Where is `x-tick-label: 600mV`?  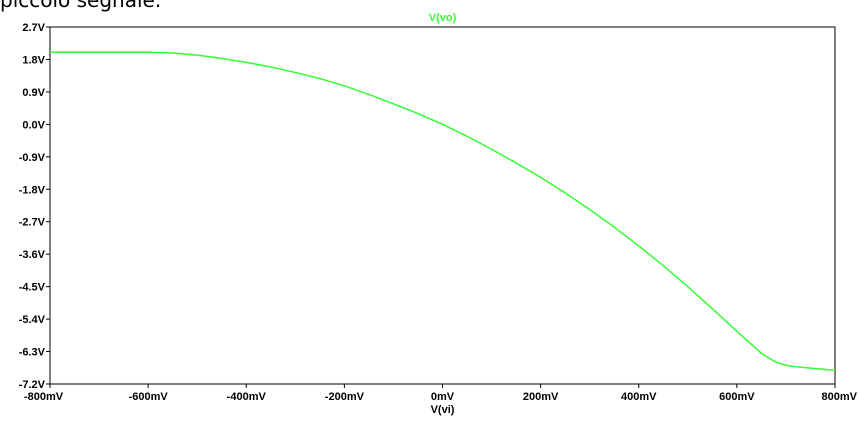 x-tick-label: 600mV is located at coordinates (737, 397).